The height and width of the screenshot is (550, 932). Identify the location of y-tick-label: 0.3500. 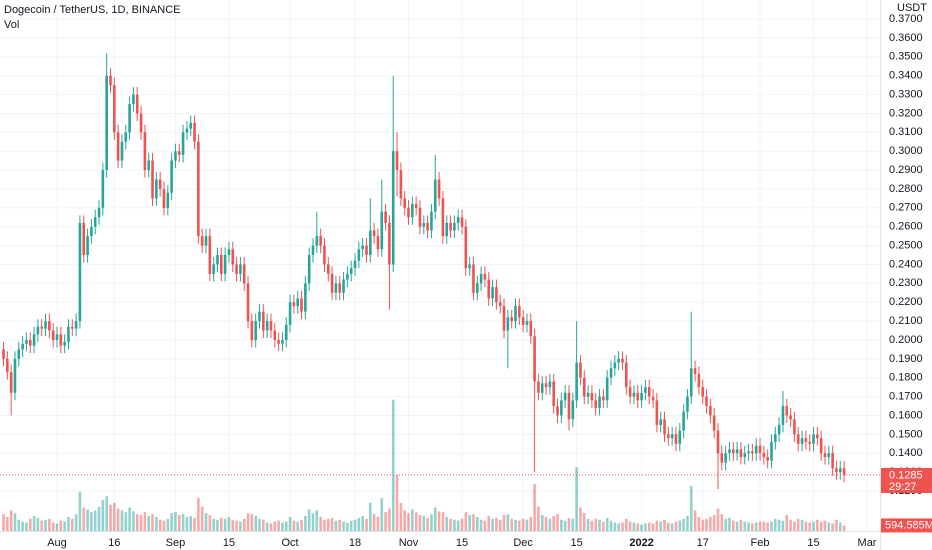
(906, 57).